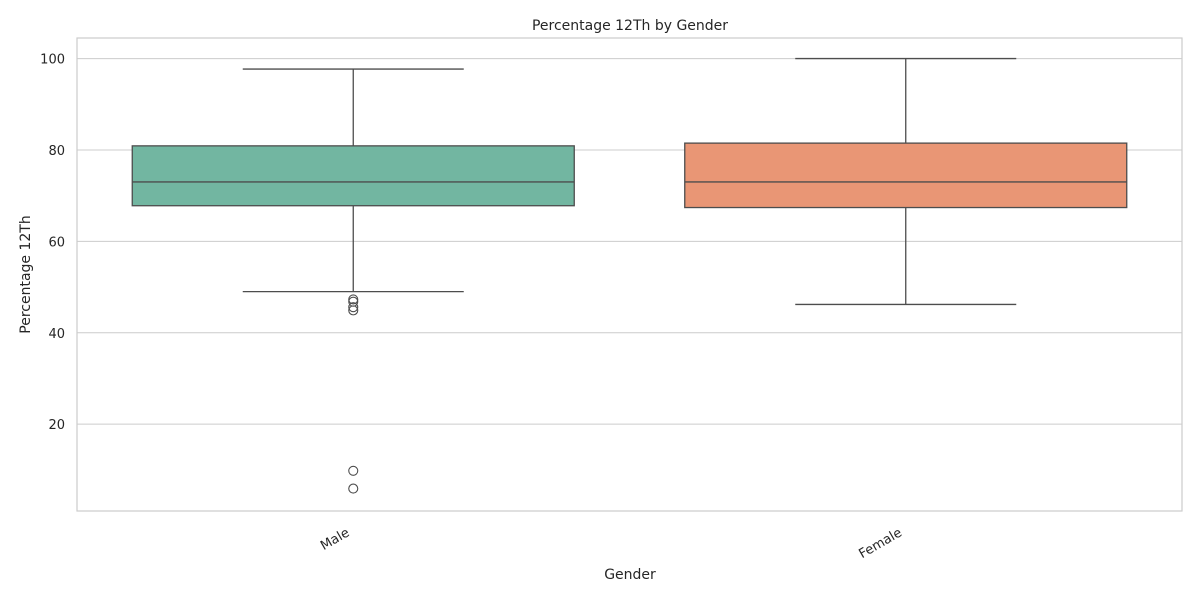 This screenshot has width=1200, height=604. Describe the element at coordinates (56, 242) in the screenshot. I see `y-tick-label: 60` at that location.